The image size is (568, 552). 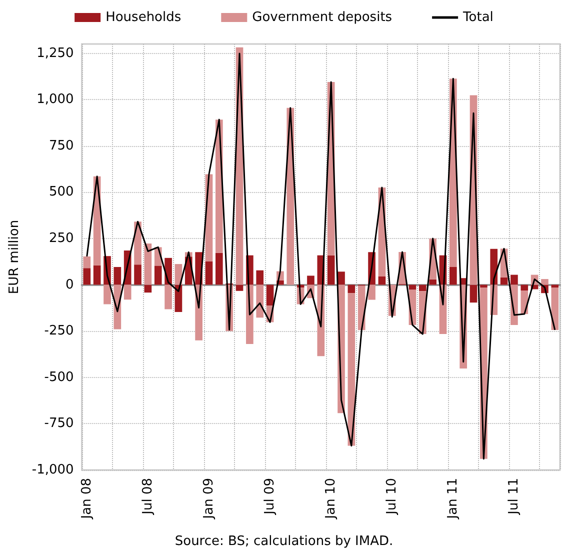 I want to click on y-tick-label: -750, so click(x=59, y=424).